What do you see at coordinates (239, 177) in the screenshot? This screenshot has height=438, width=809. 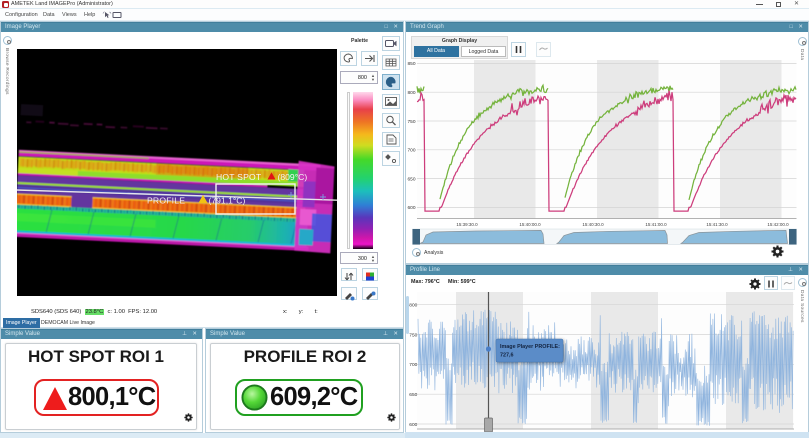 I see `svg-text: HOT SPOT` at bounding box center [239, 177].